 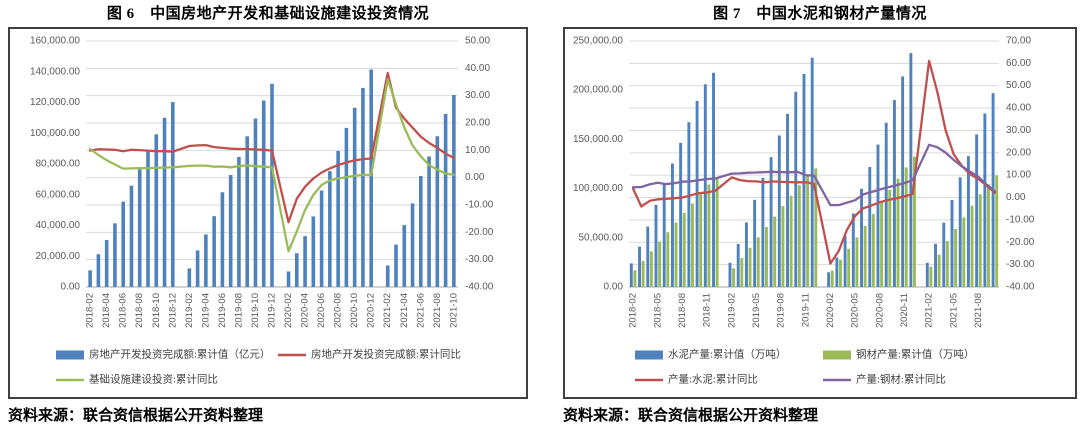 What do you see at coordinates (255, 310) in the screenshot?
I see `x-axis-tick-label: 2019-10` at bounding box center [255, 310].